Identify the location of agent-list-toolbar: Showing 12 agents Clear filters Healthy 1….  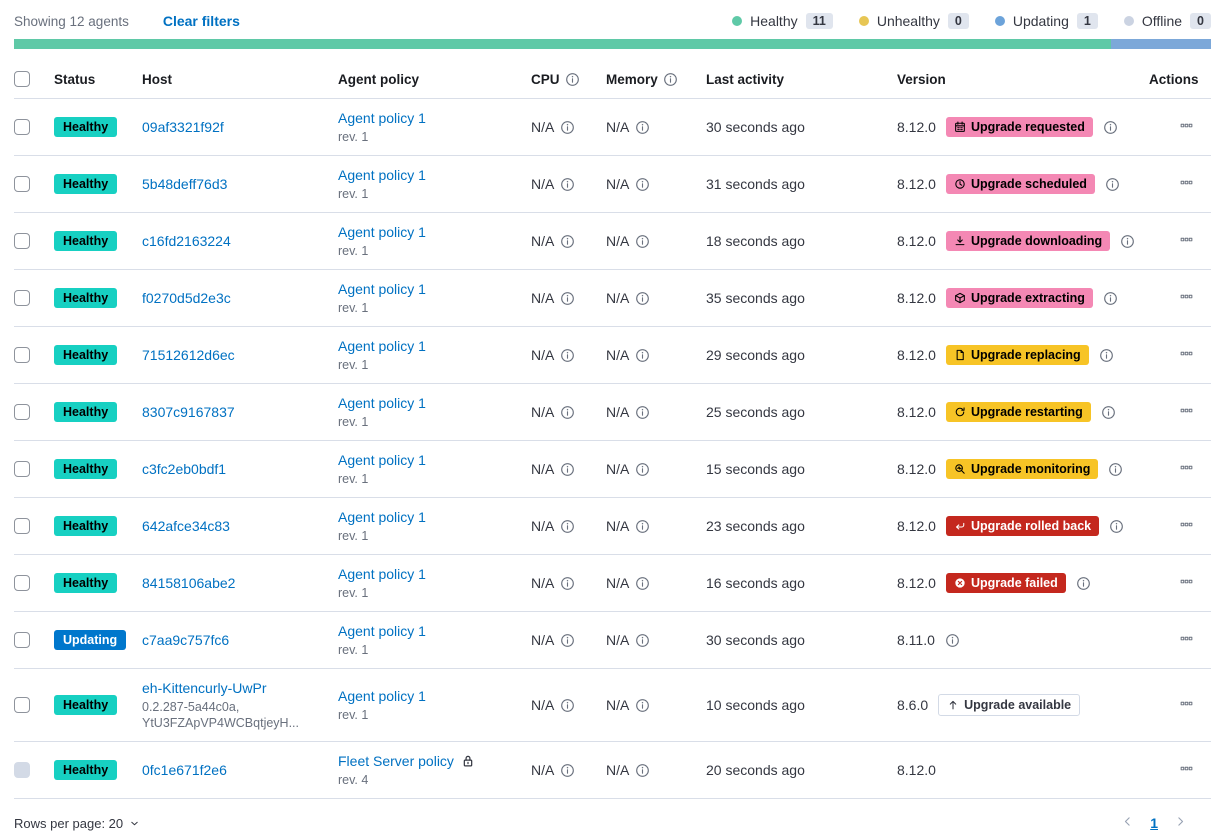
(612, 19).